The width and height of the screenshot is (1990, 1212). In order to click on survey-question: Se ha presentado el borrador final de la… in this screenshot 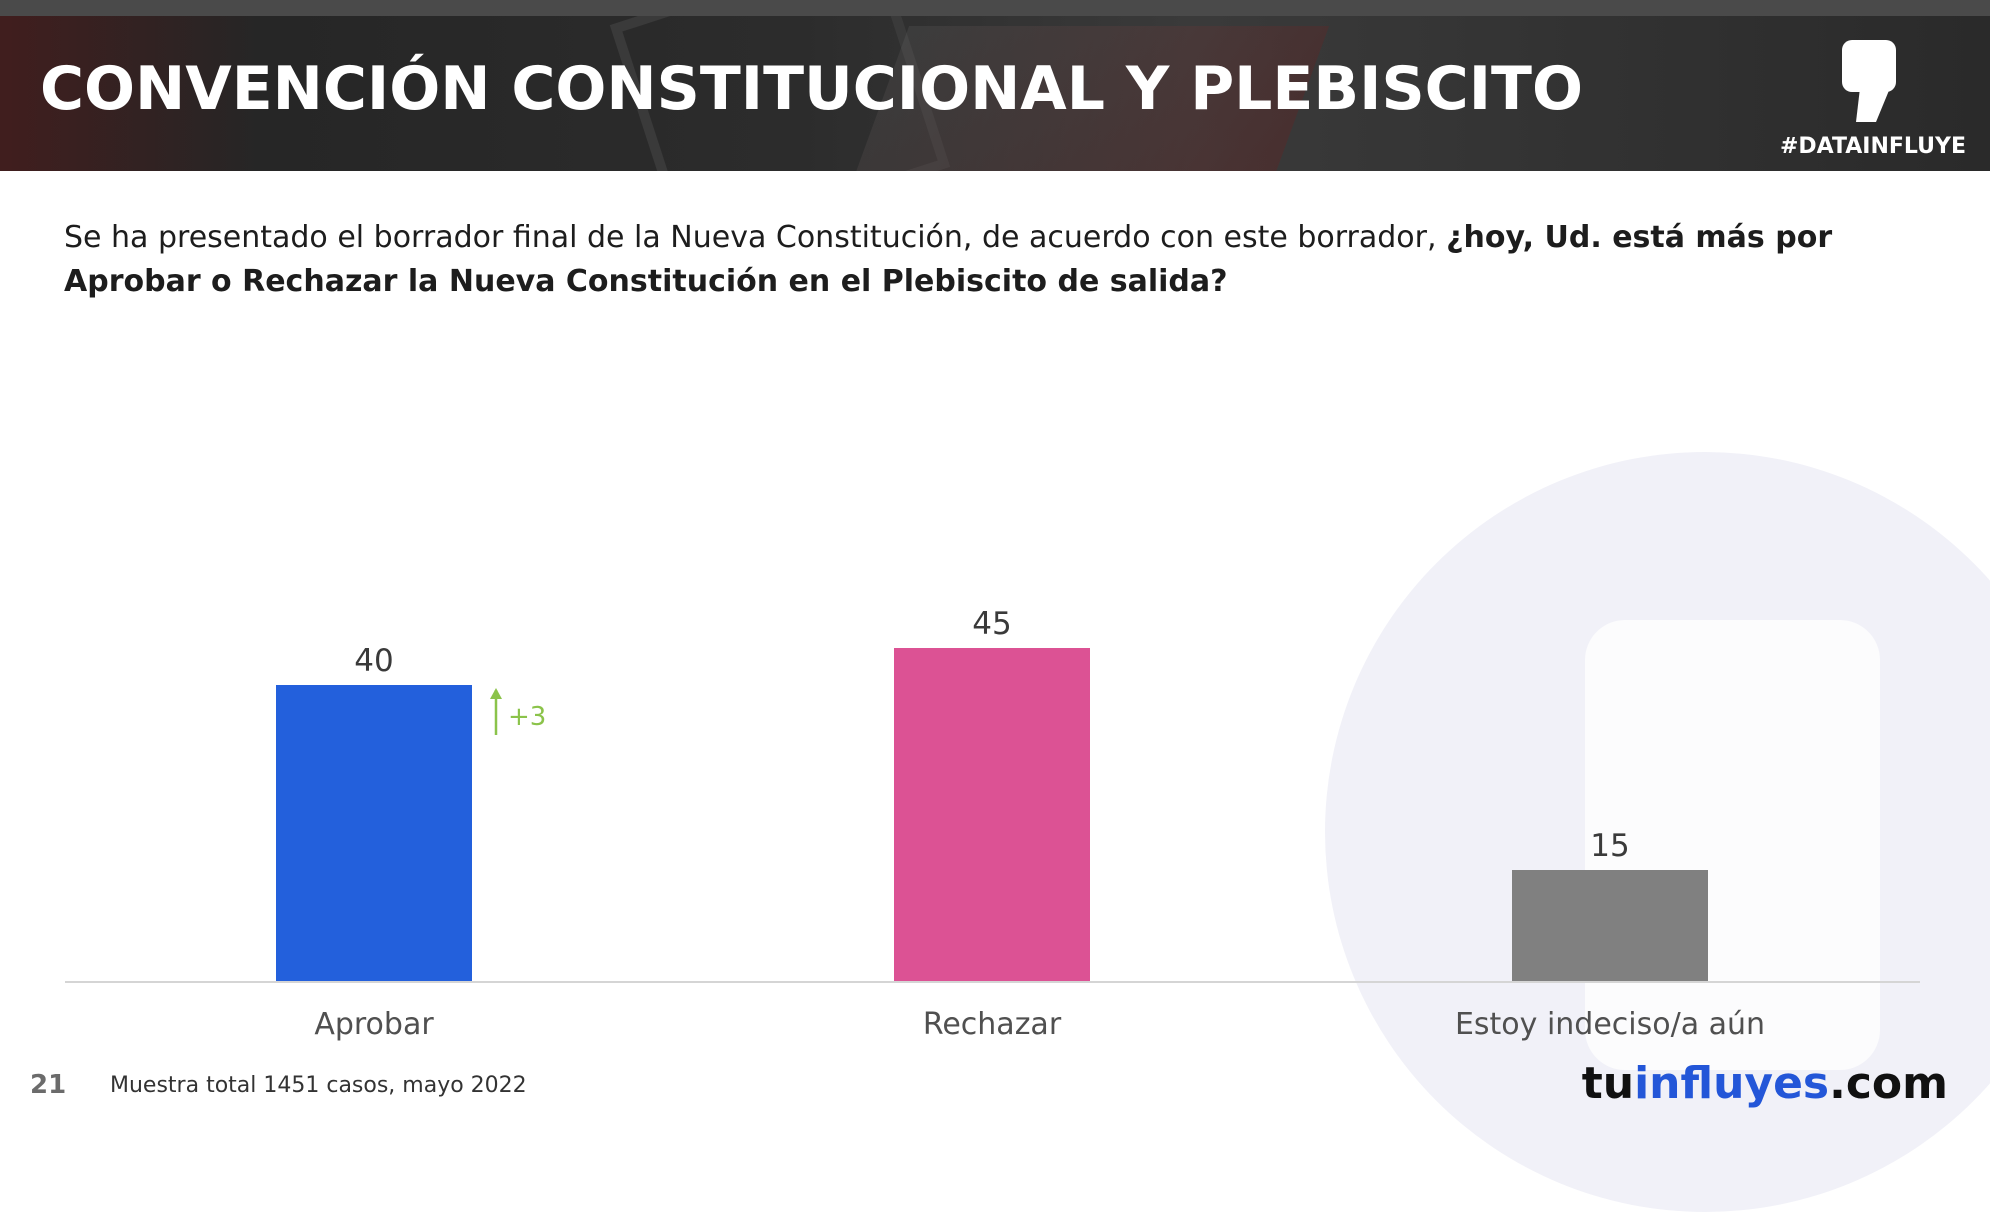, I will do `click(994, 260)`.